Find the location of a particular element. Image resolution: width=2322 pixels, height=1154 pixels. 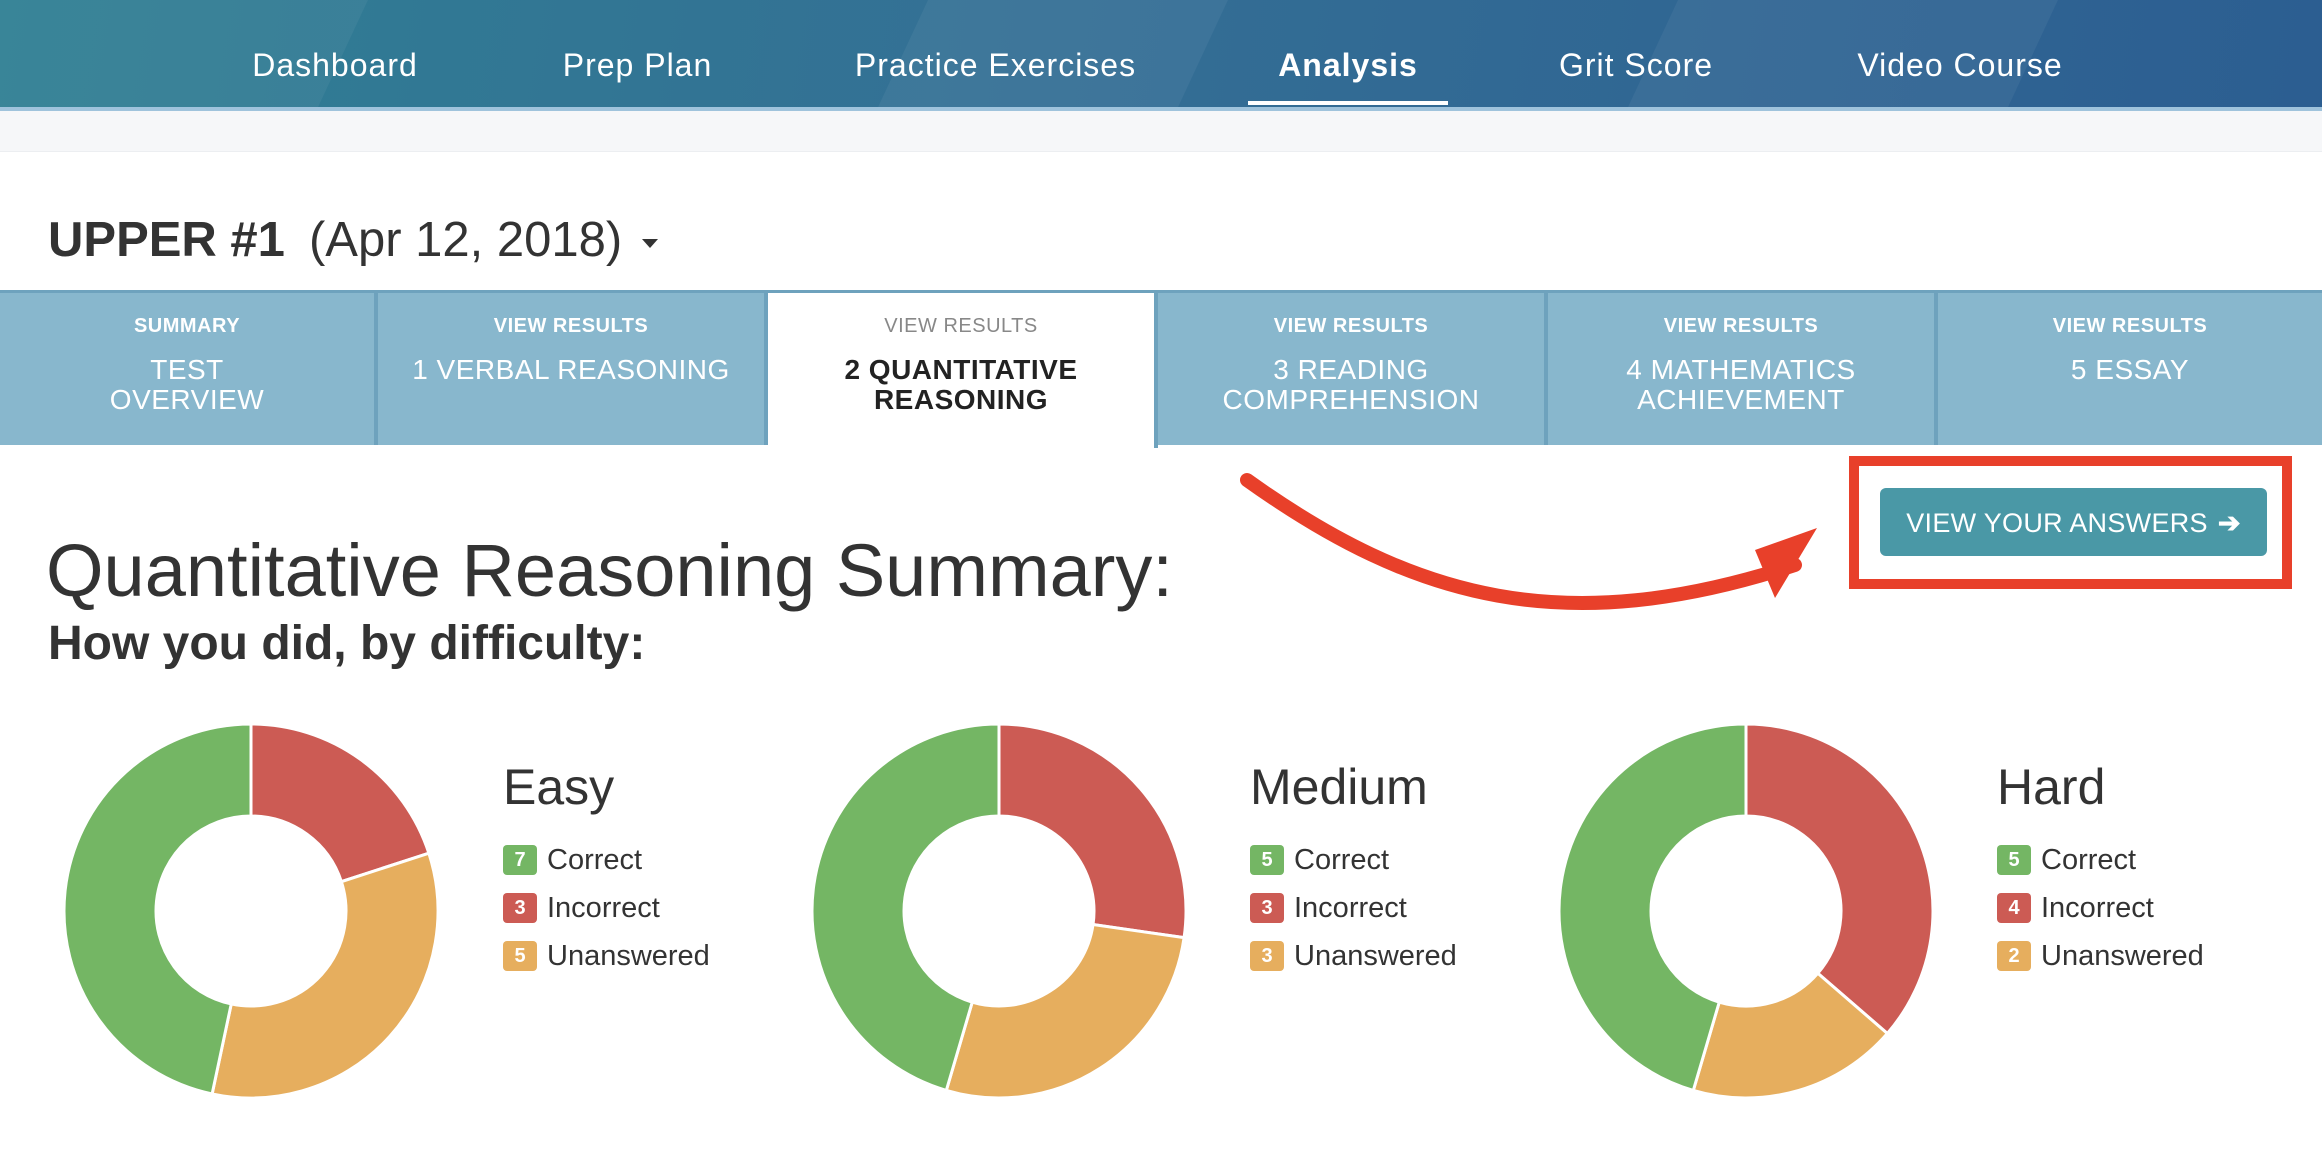

legend-hard: Hard 5 Correct 4 Incorrect 2 Unanswered is located at coordinates (2100, 869).